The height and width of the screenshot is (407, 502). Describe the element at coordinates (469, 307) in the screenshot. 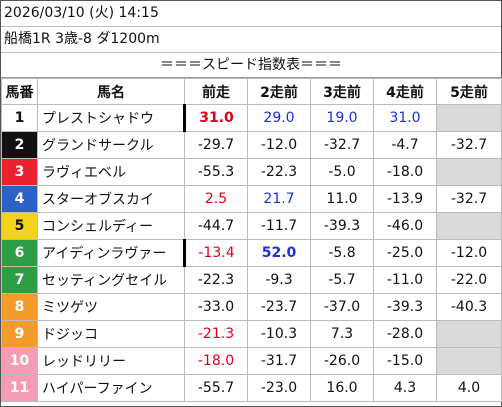

I see `speed-index: -40.3` at that location.